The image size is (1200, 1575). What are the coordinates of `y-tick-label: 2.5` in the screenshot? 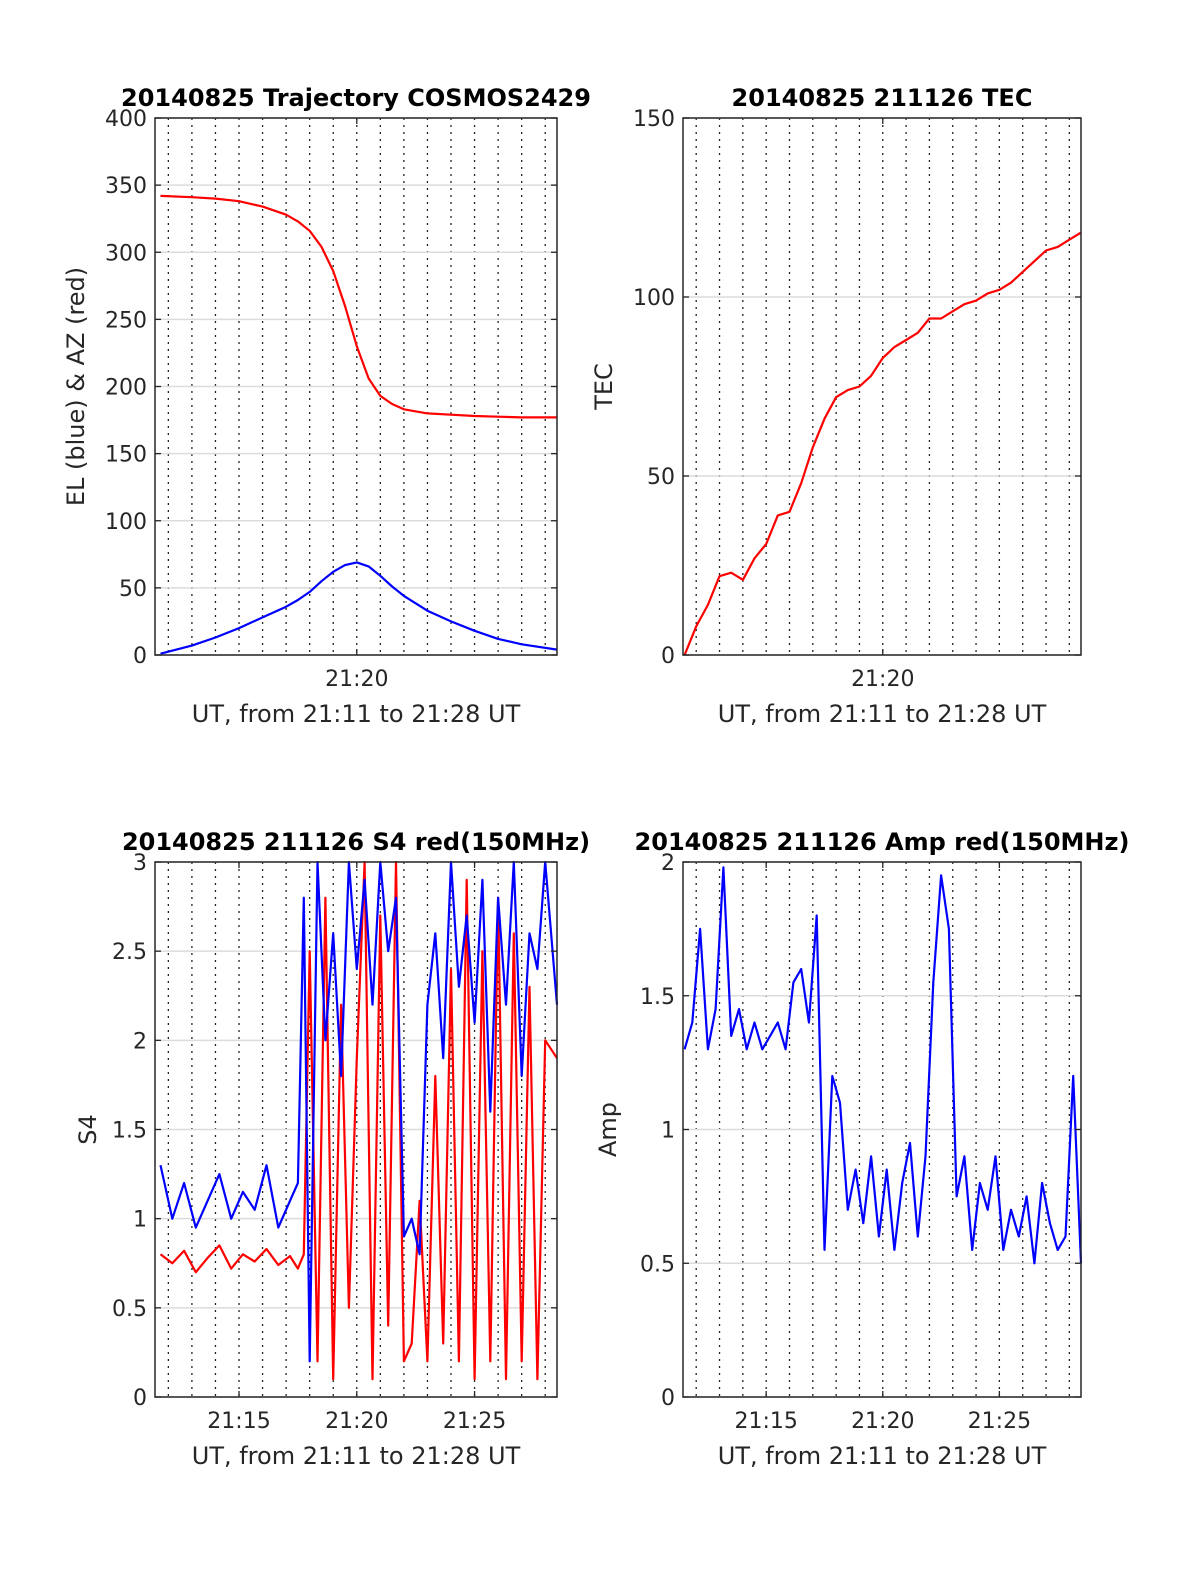 It's located at (129, 952).